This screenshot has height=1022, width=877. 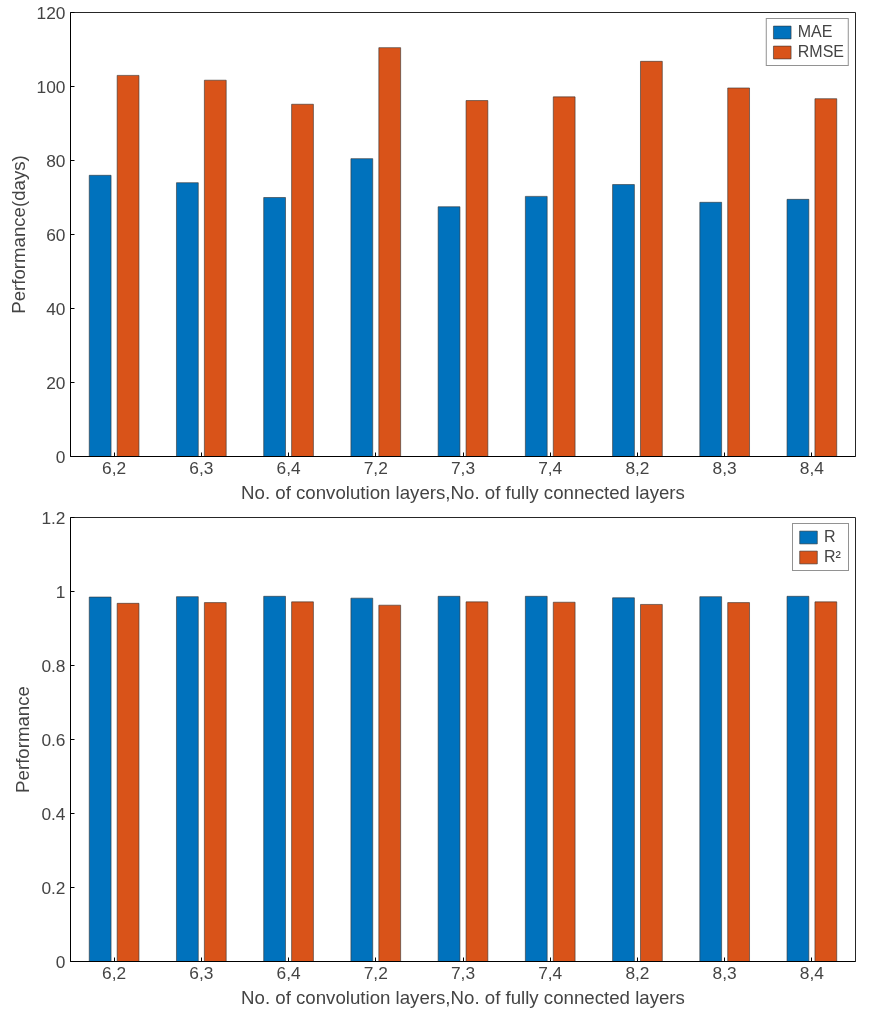 What do you see at coordinates (60, 591) in the screenshot?
I see `y-tick-label: 1` at bounding box center [60, 591].